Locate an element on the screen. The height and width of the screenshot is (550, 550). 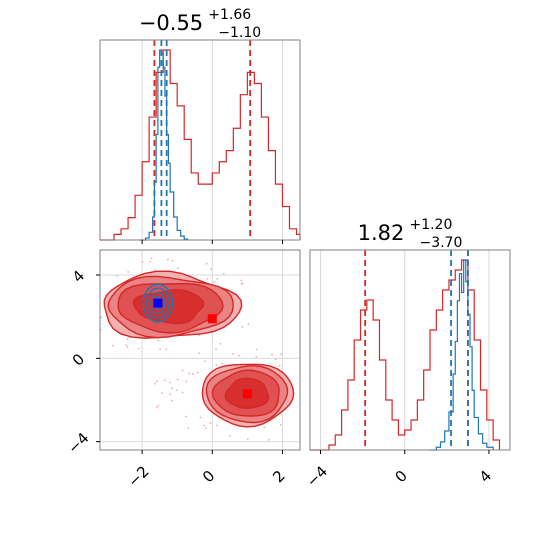
histogram-title: 1.82 +1.20 −3.70 is located at coordinates (410, 232).